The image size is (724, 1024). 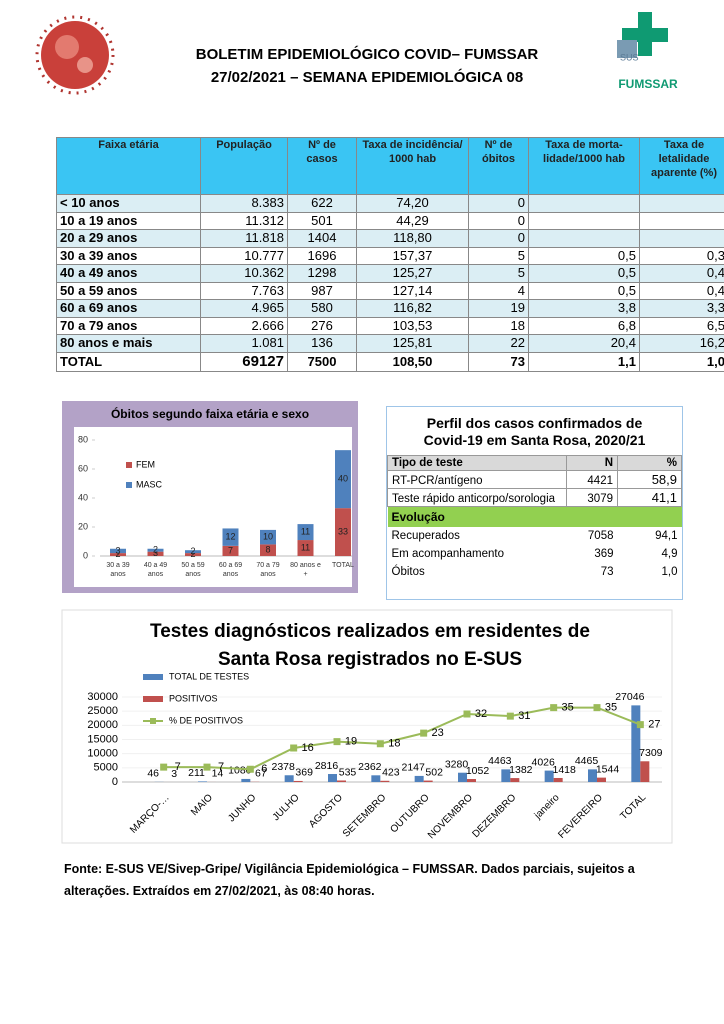 I want to click on profile-cell: 3079, so click(x=592, y=497).